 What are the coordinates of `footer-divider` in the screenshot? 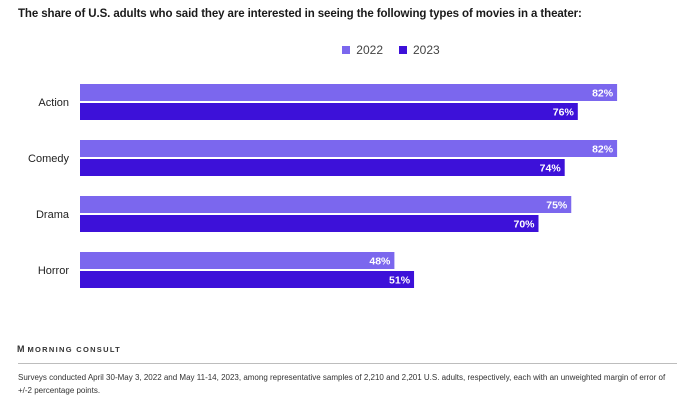 It's located at (347, 363).